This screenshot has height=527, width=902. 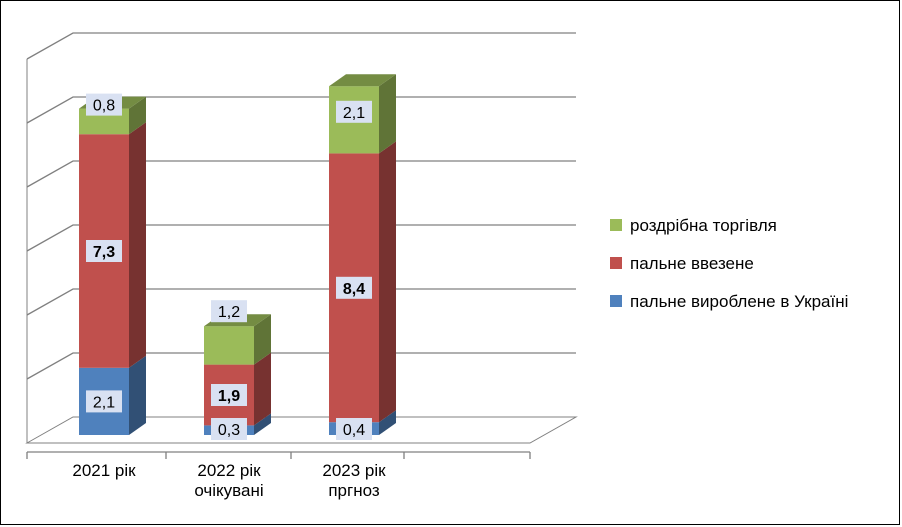 I want to click on legend-label: пальне вироблене в Україні, so click(x=739, y=301).